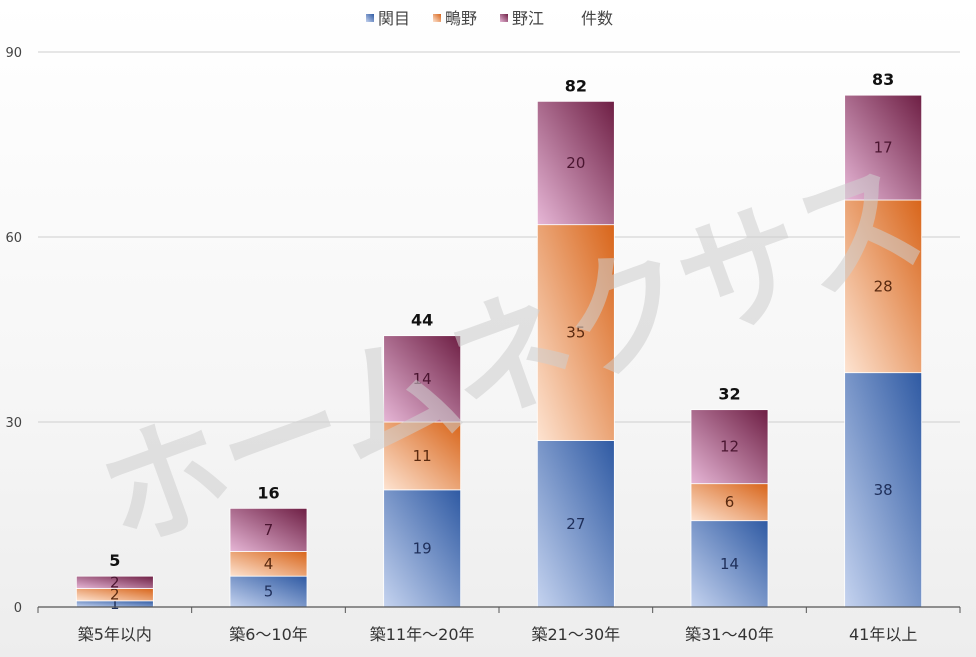  Describe the element at coordinates (729, 394) in the screenshot. I see `total-label: 32` at that location.